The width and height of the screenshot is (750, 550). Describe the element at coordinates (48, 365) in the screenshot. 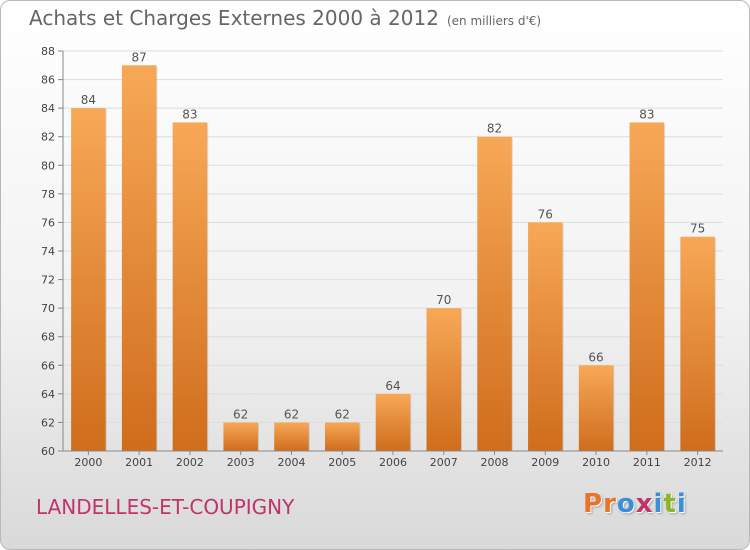

I see `y-tick-label: 66` at that location.